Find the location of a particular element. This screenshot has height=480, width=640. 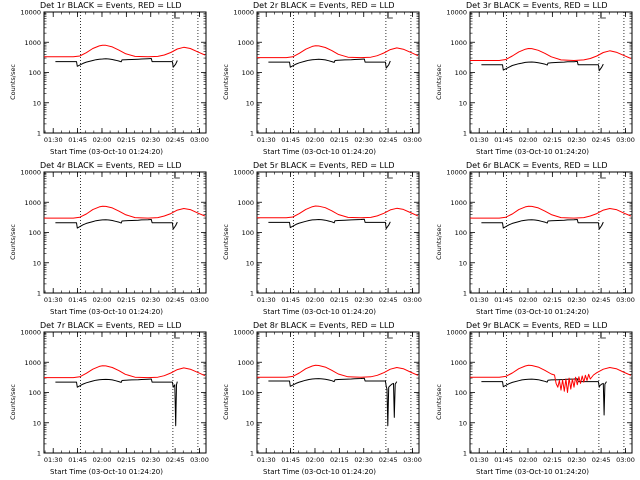

panel-title: Det 8r BLACK = Events, RED = LLD is located at coordinates (324, 325).